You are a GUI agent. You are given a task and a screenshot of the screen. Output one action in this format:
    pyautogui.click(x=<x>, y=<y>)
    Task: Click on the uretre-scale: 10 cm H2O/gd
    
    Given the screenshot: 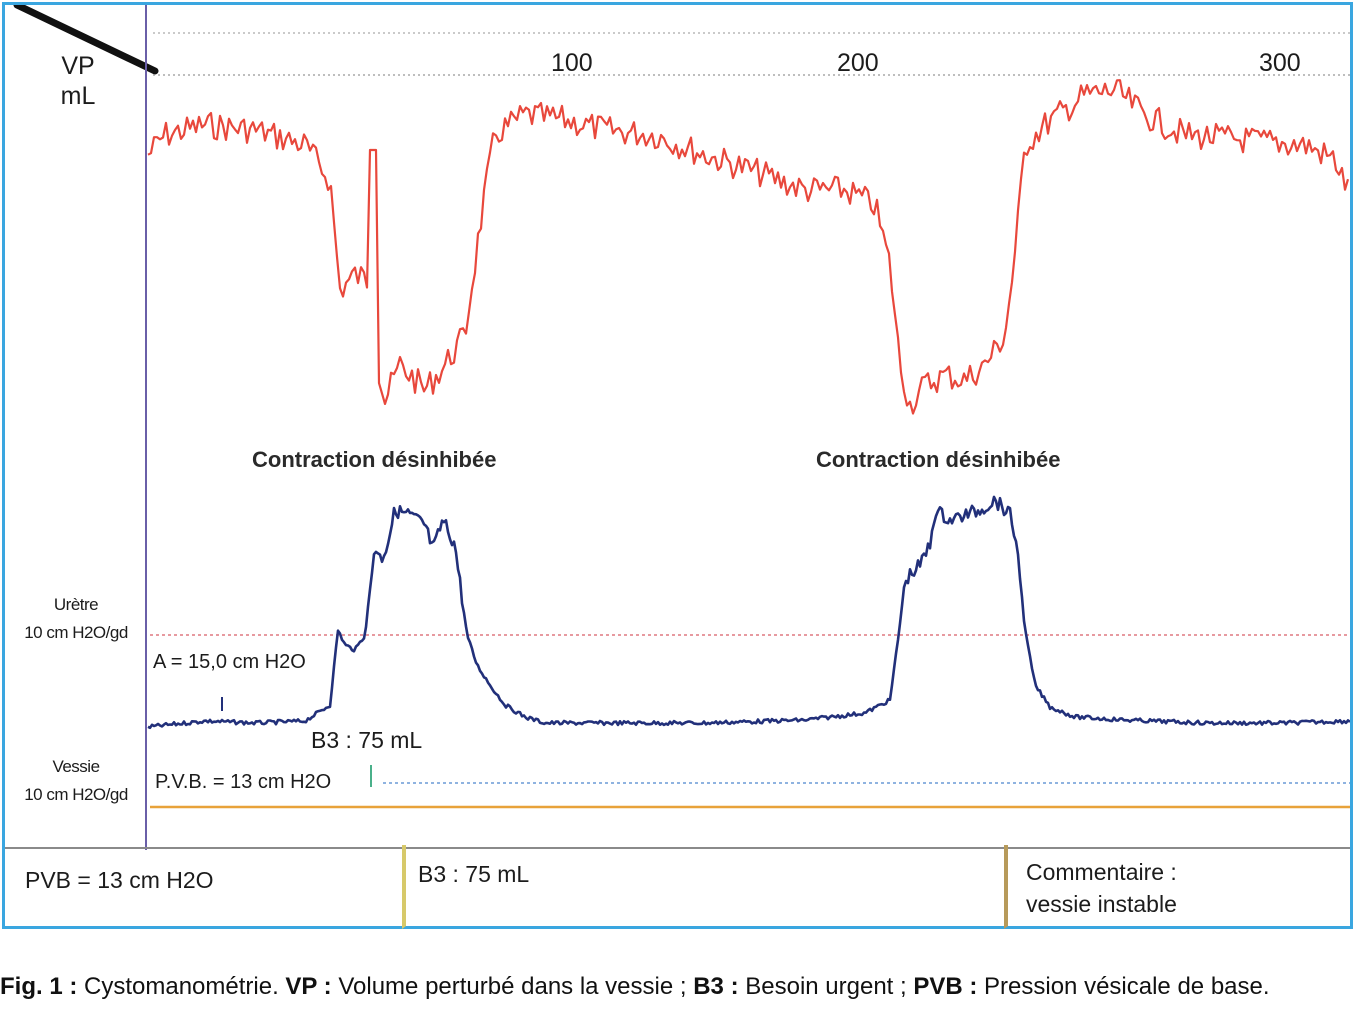 What is the action you would take?
    pyautogui.click(x=76, y=633)
    